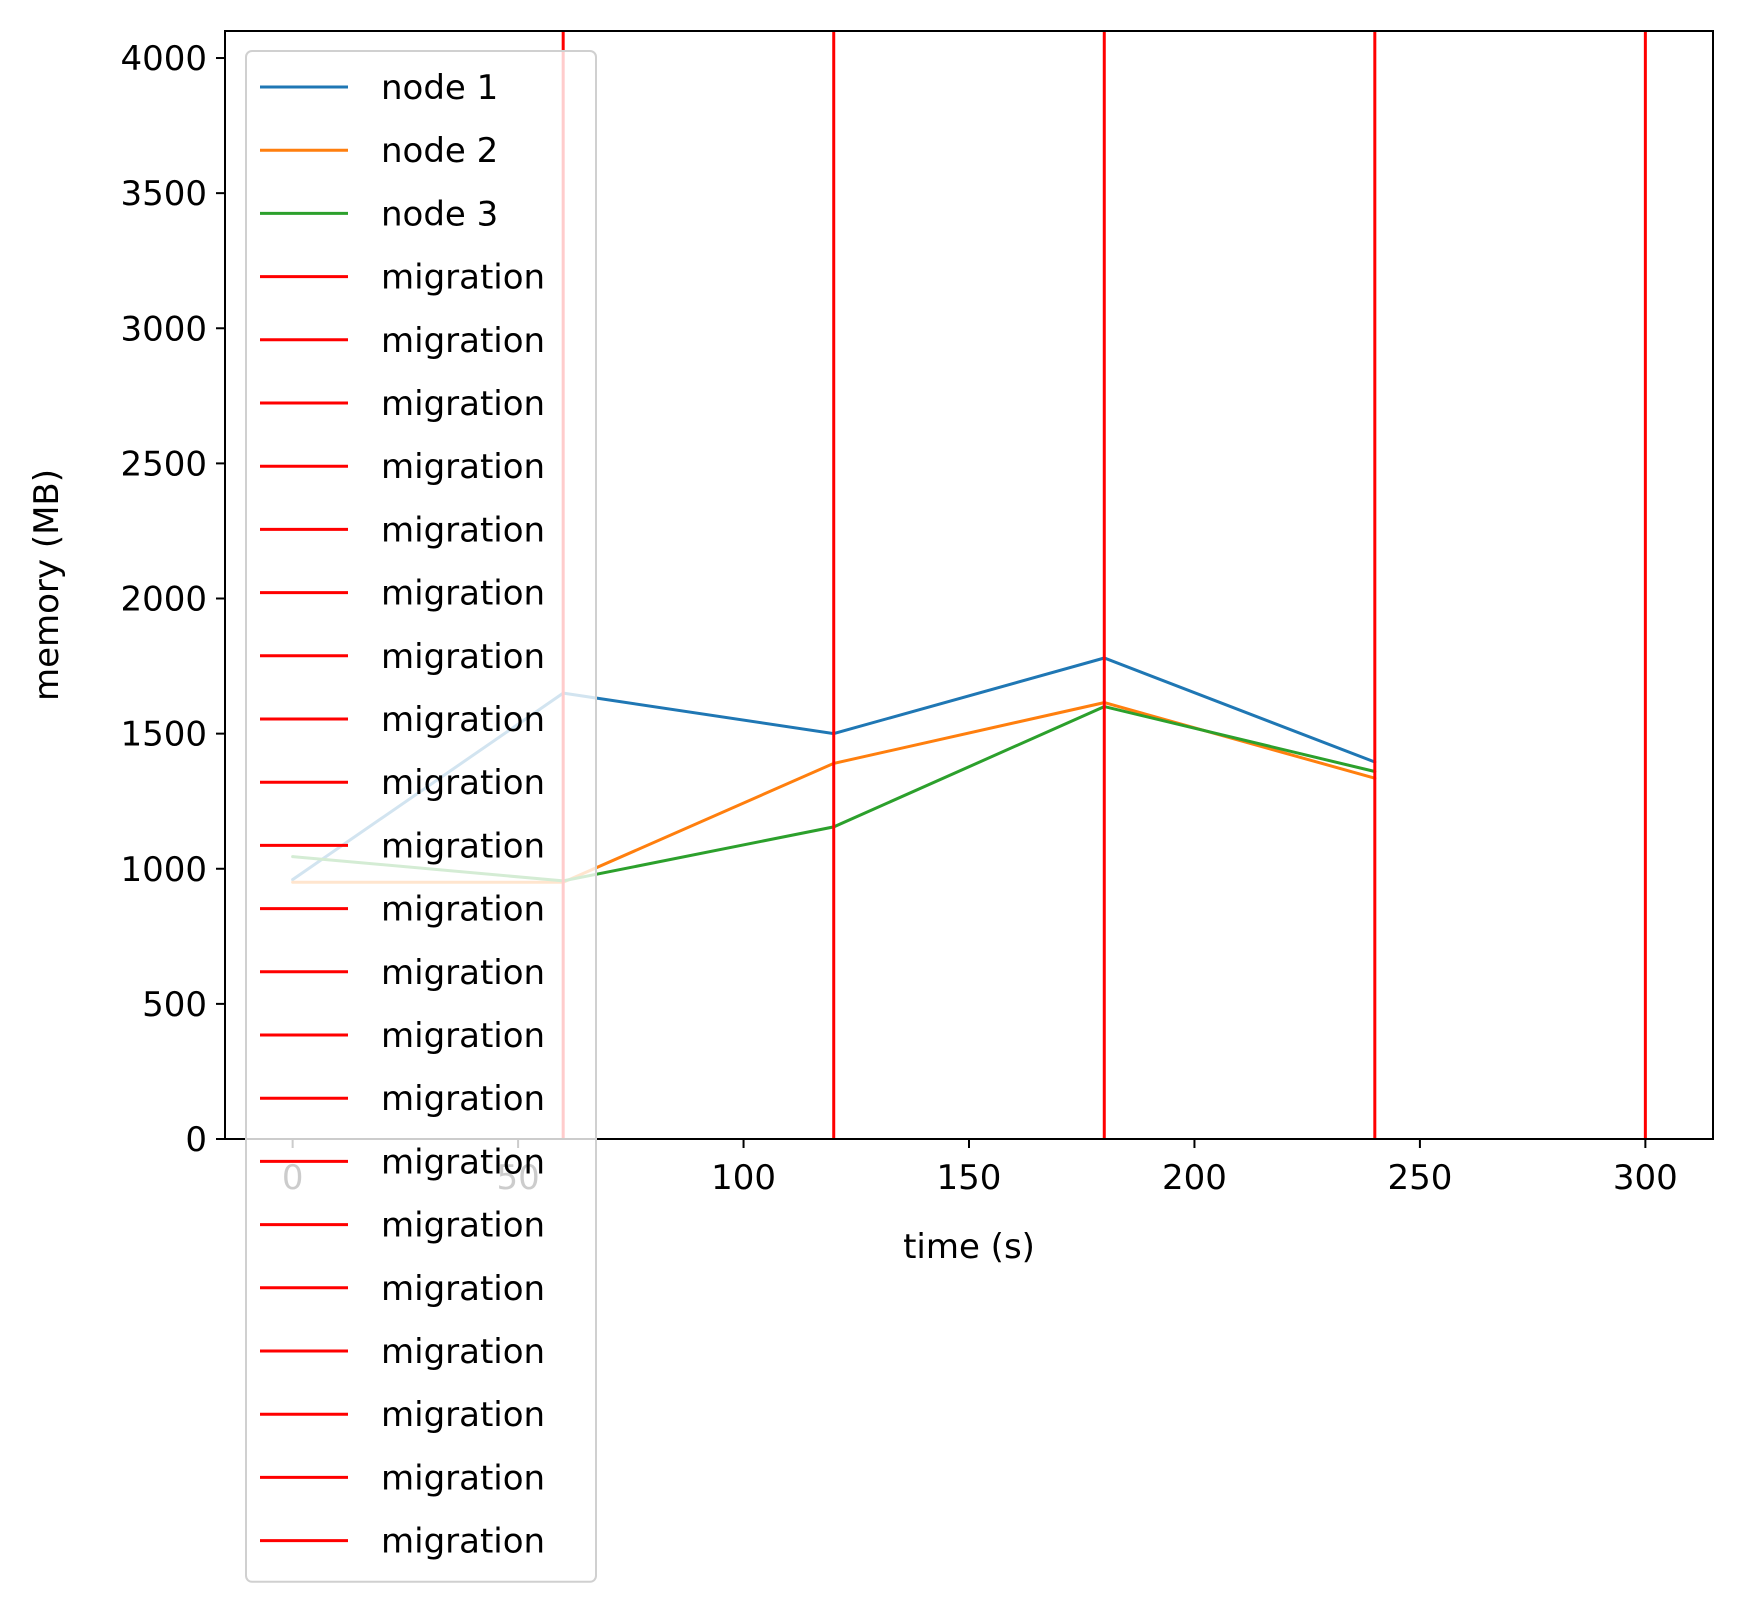  Describe the element at coordinates (163, 870) in the screenshot. I see `y-tick-label: 1000` at that location.